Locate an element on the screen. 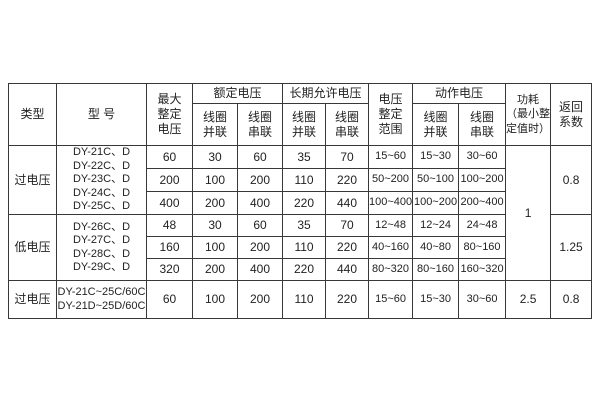 Image resolution: width=600 pixels, height=400 pixels. header-longterm-coil-parallel: 线圈 并联 is located at coordinates (304, 124).